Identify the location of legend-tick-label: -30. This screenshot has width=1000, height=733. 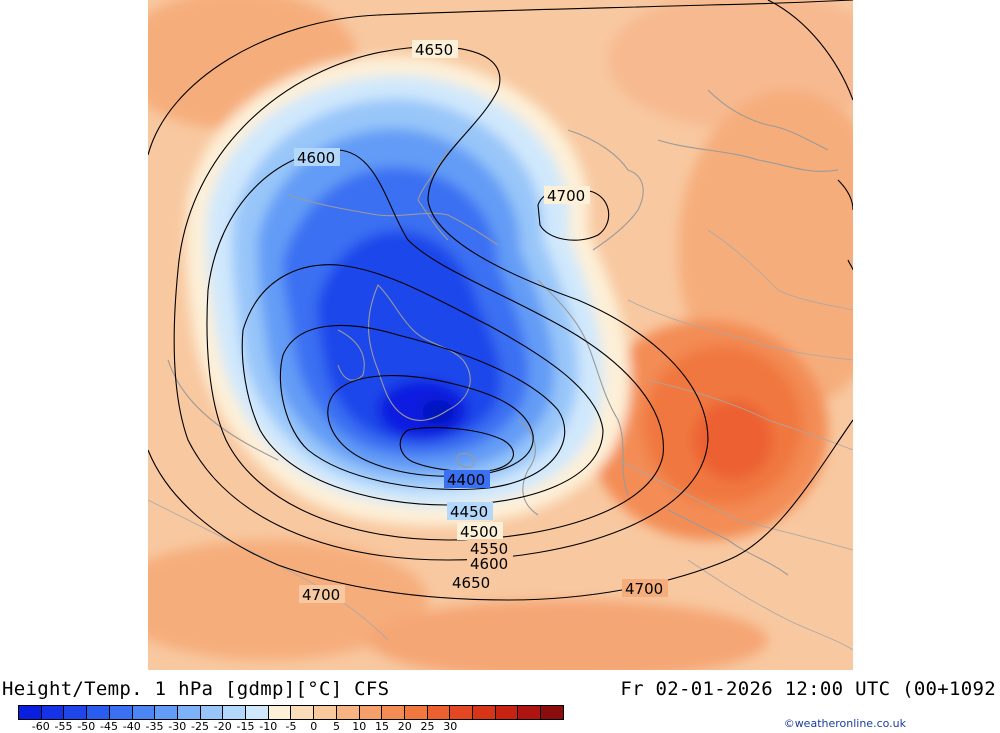
(177, 726).